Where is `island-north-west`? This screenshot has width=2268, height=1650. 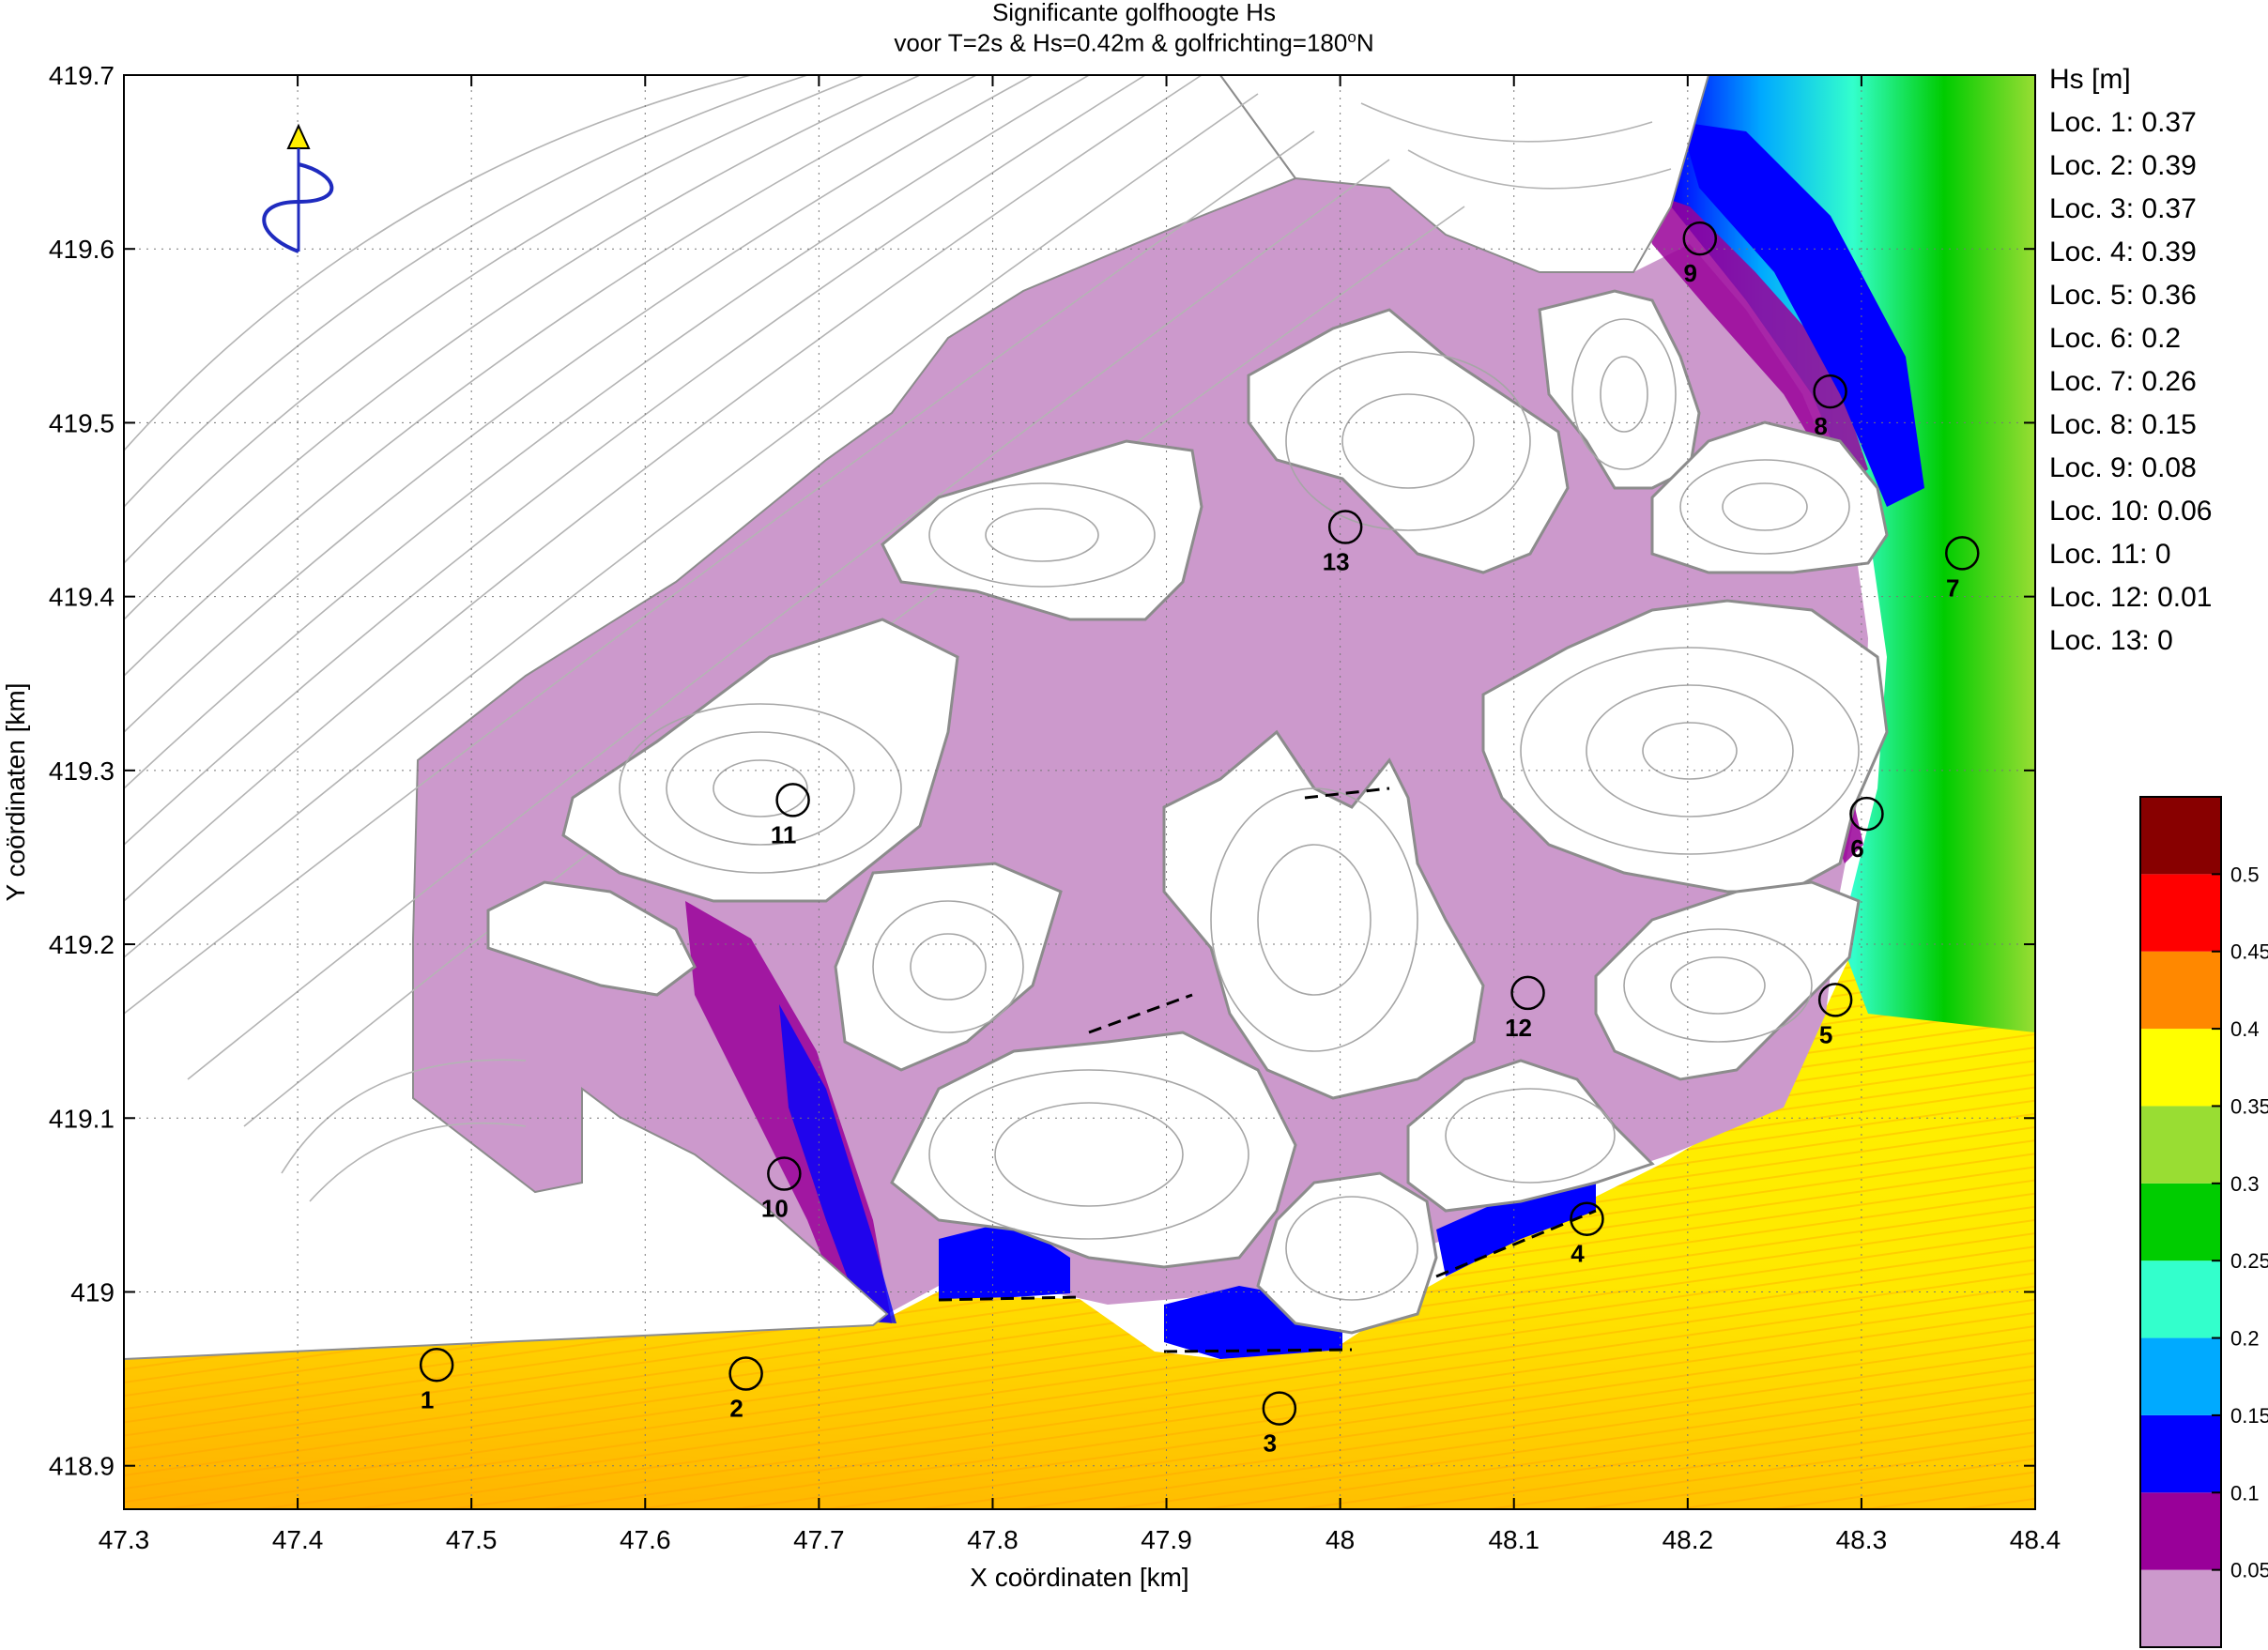 island-north-west is located at coordinates (1042, 530).